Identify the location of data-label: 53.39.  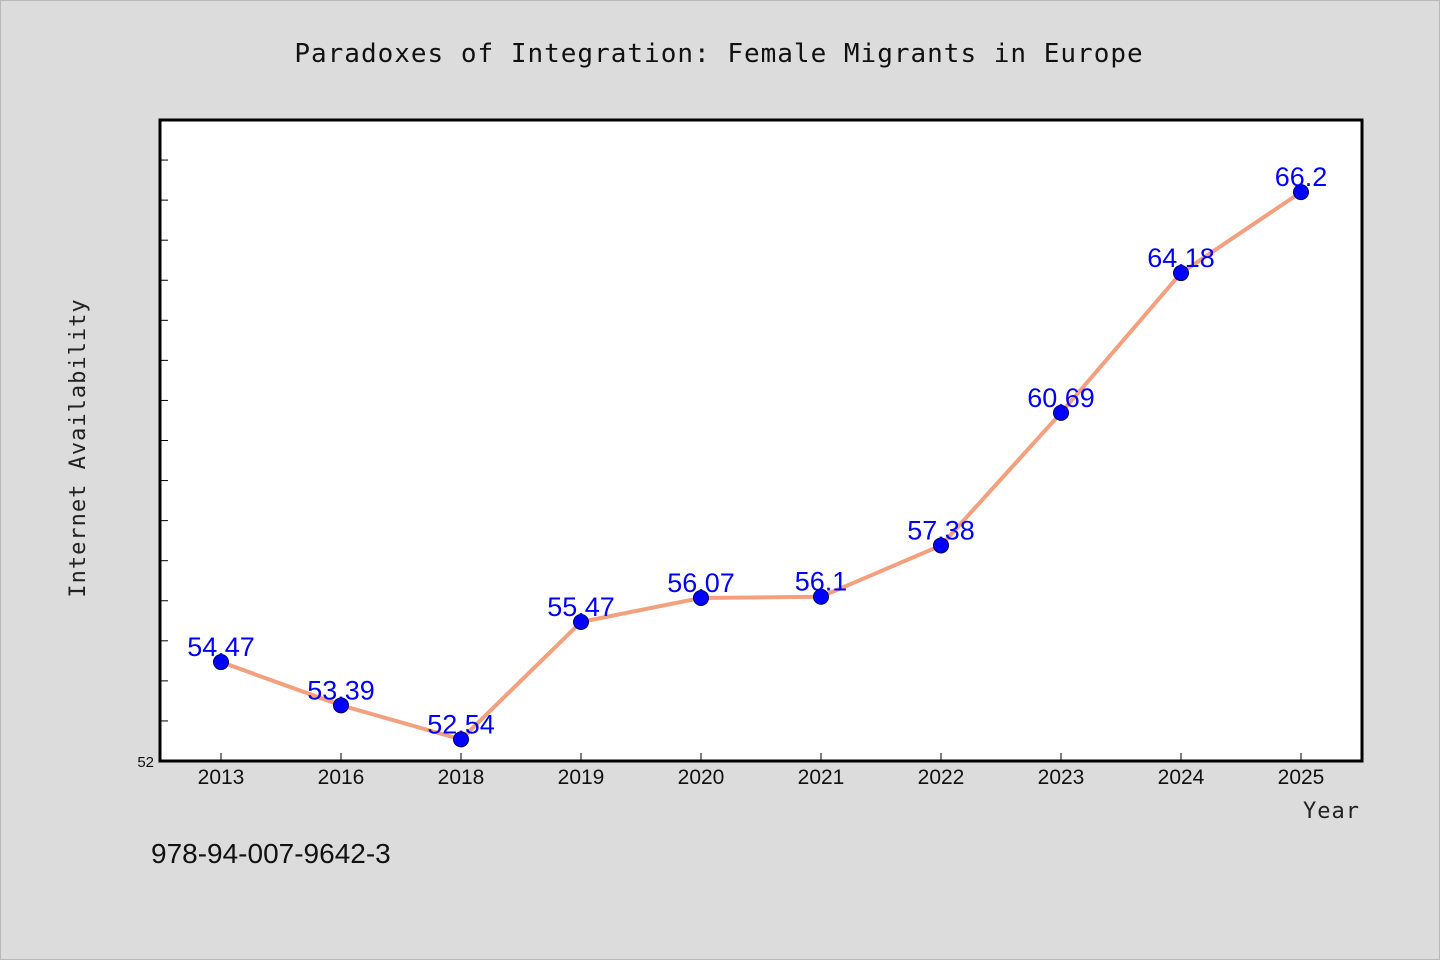
(341, 690).